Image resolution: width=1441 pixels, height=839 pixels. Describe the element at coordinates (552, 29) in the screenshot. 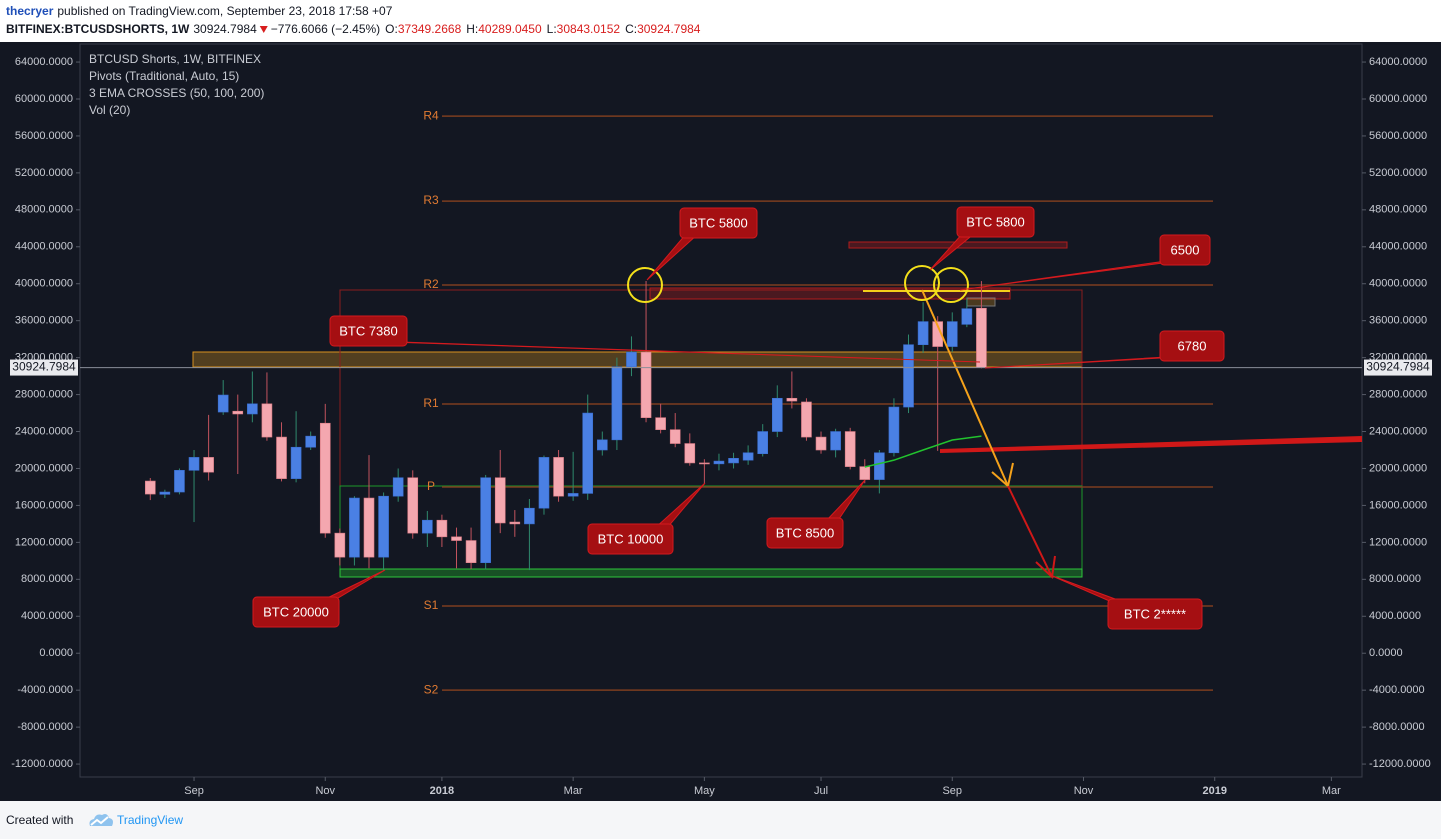

I see `ohlc-label: L:` at that location.